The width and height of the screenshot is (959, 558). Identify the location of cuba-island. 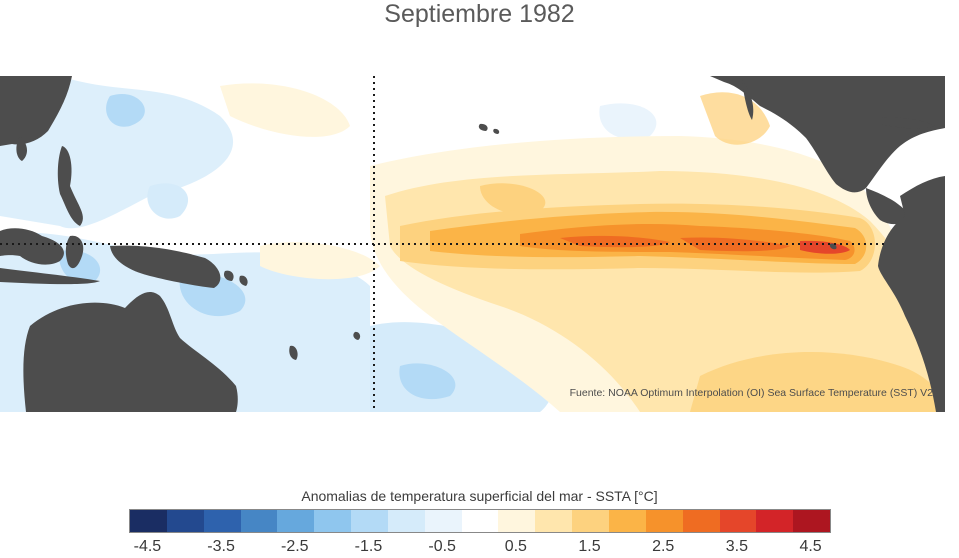
(907, 123).